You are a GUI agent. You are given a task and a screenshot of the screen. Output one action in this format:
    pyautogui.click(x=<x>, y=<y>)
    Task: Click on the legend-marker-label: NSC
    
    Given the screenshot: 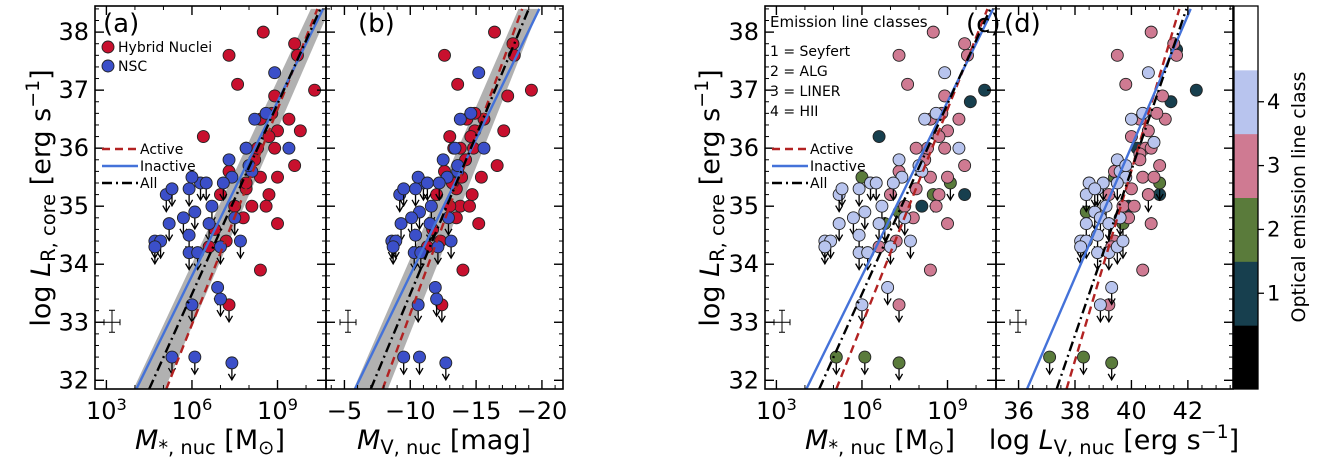 What is the action you would take?
    pyautogui.click(x=132, y=67)
    